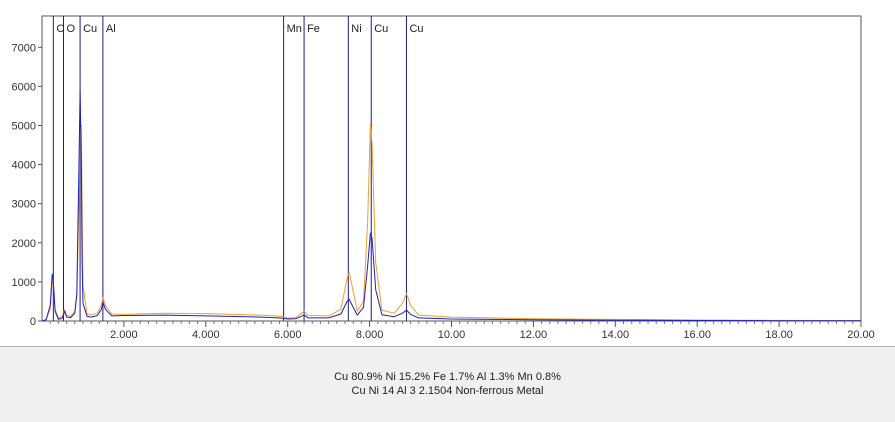 The image size is (895, 422). I want to click on x-tick-label: 8.000, so click(370, 335).